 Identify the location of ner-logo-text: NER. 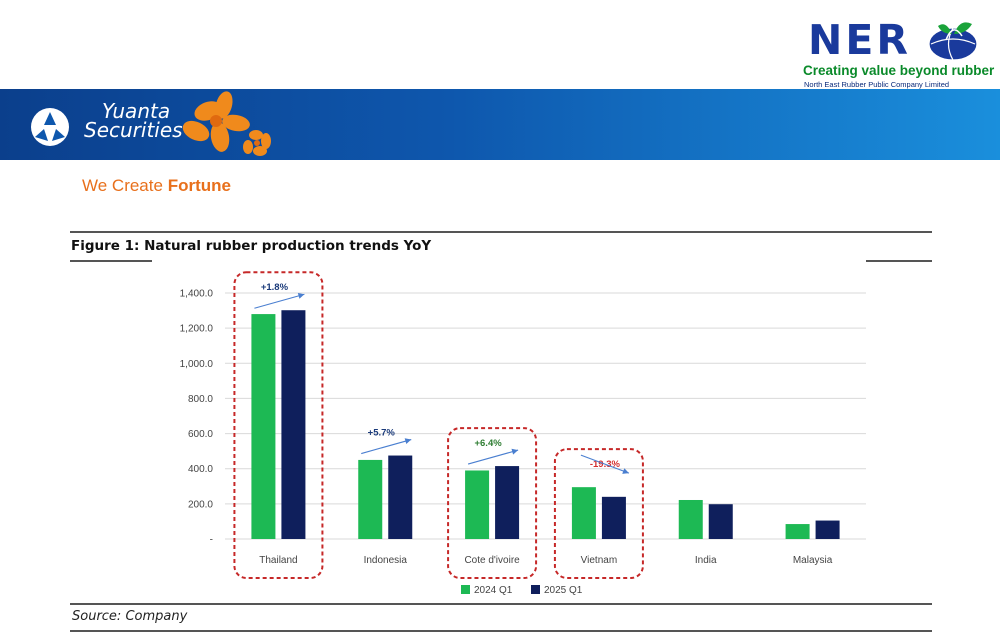
(859, 40).